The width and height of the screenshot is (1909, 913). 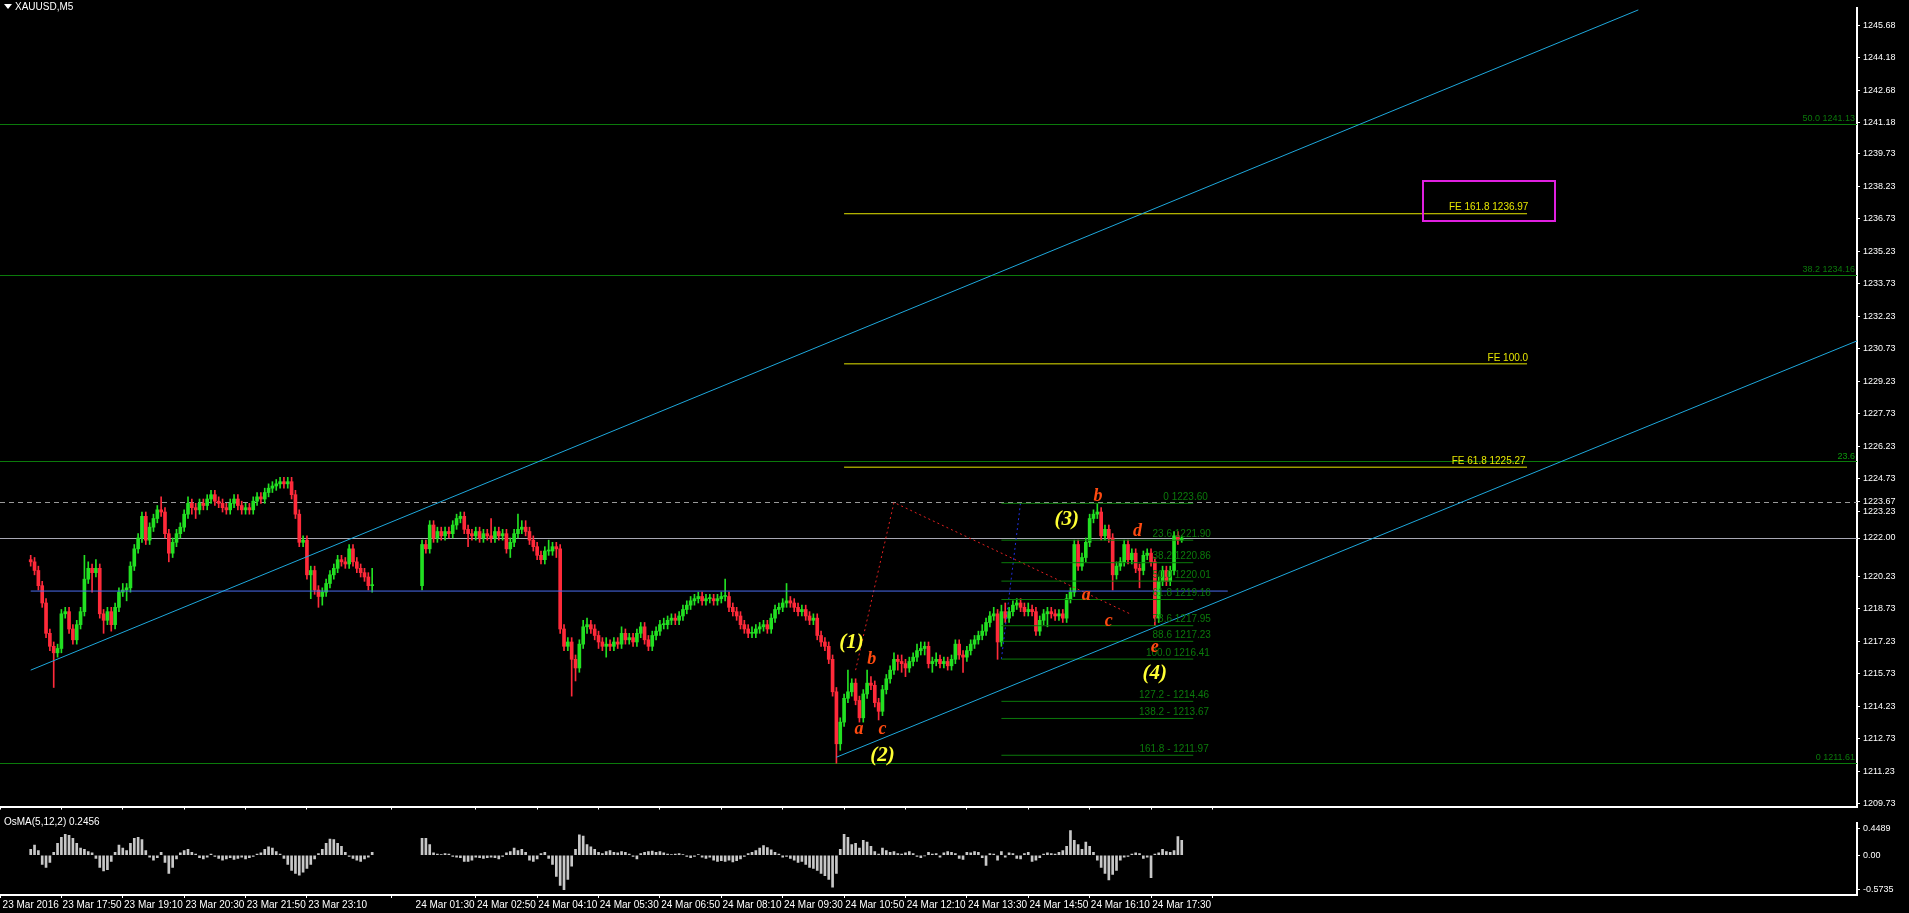 What do you see at coordinates (215, 904) in the screenshot?
I see `x-tick-label: 23 Mar 20:30` at bounding box center [215, 904].